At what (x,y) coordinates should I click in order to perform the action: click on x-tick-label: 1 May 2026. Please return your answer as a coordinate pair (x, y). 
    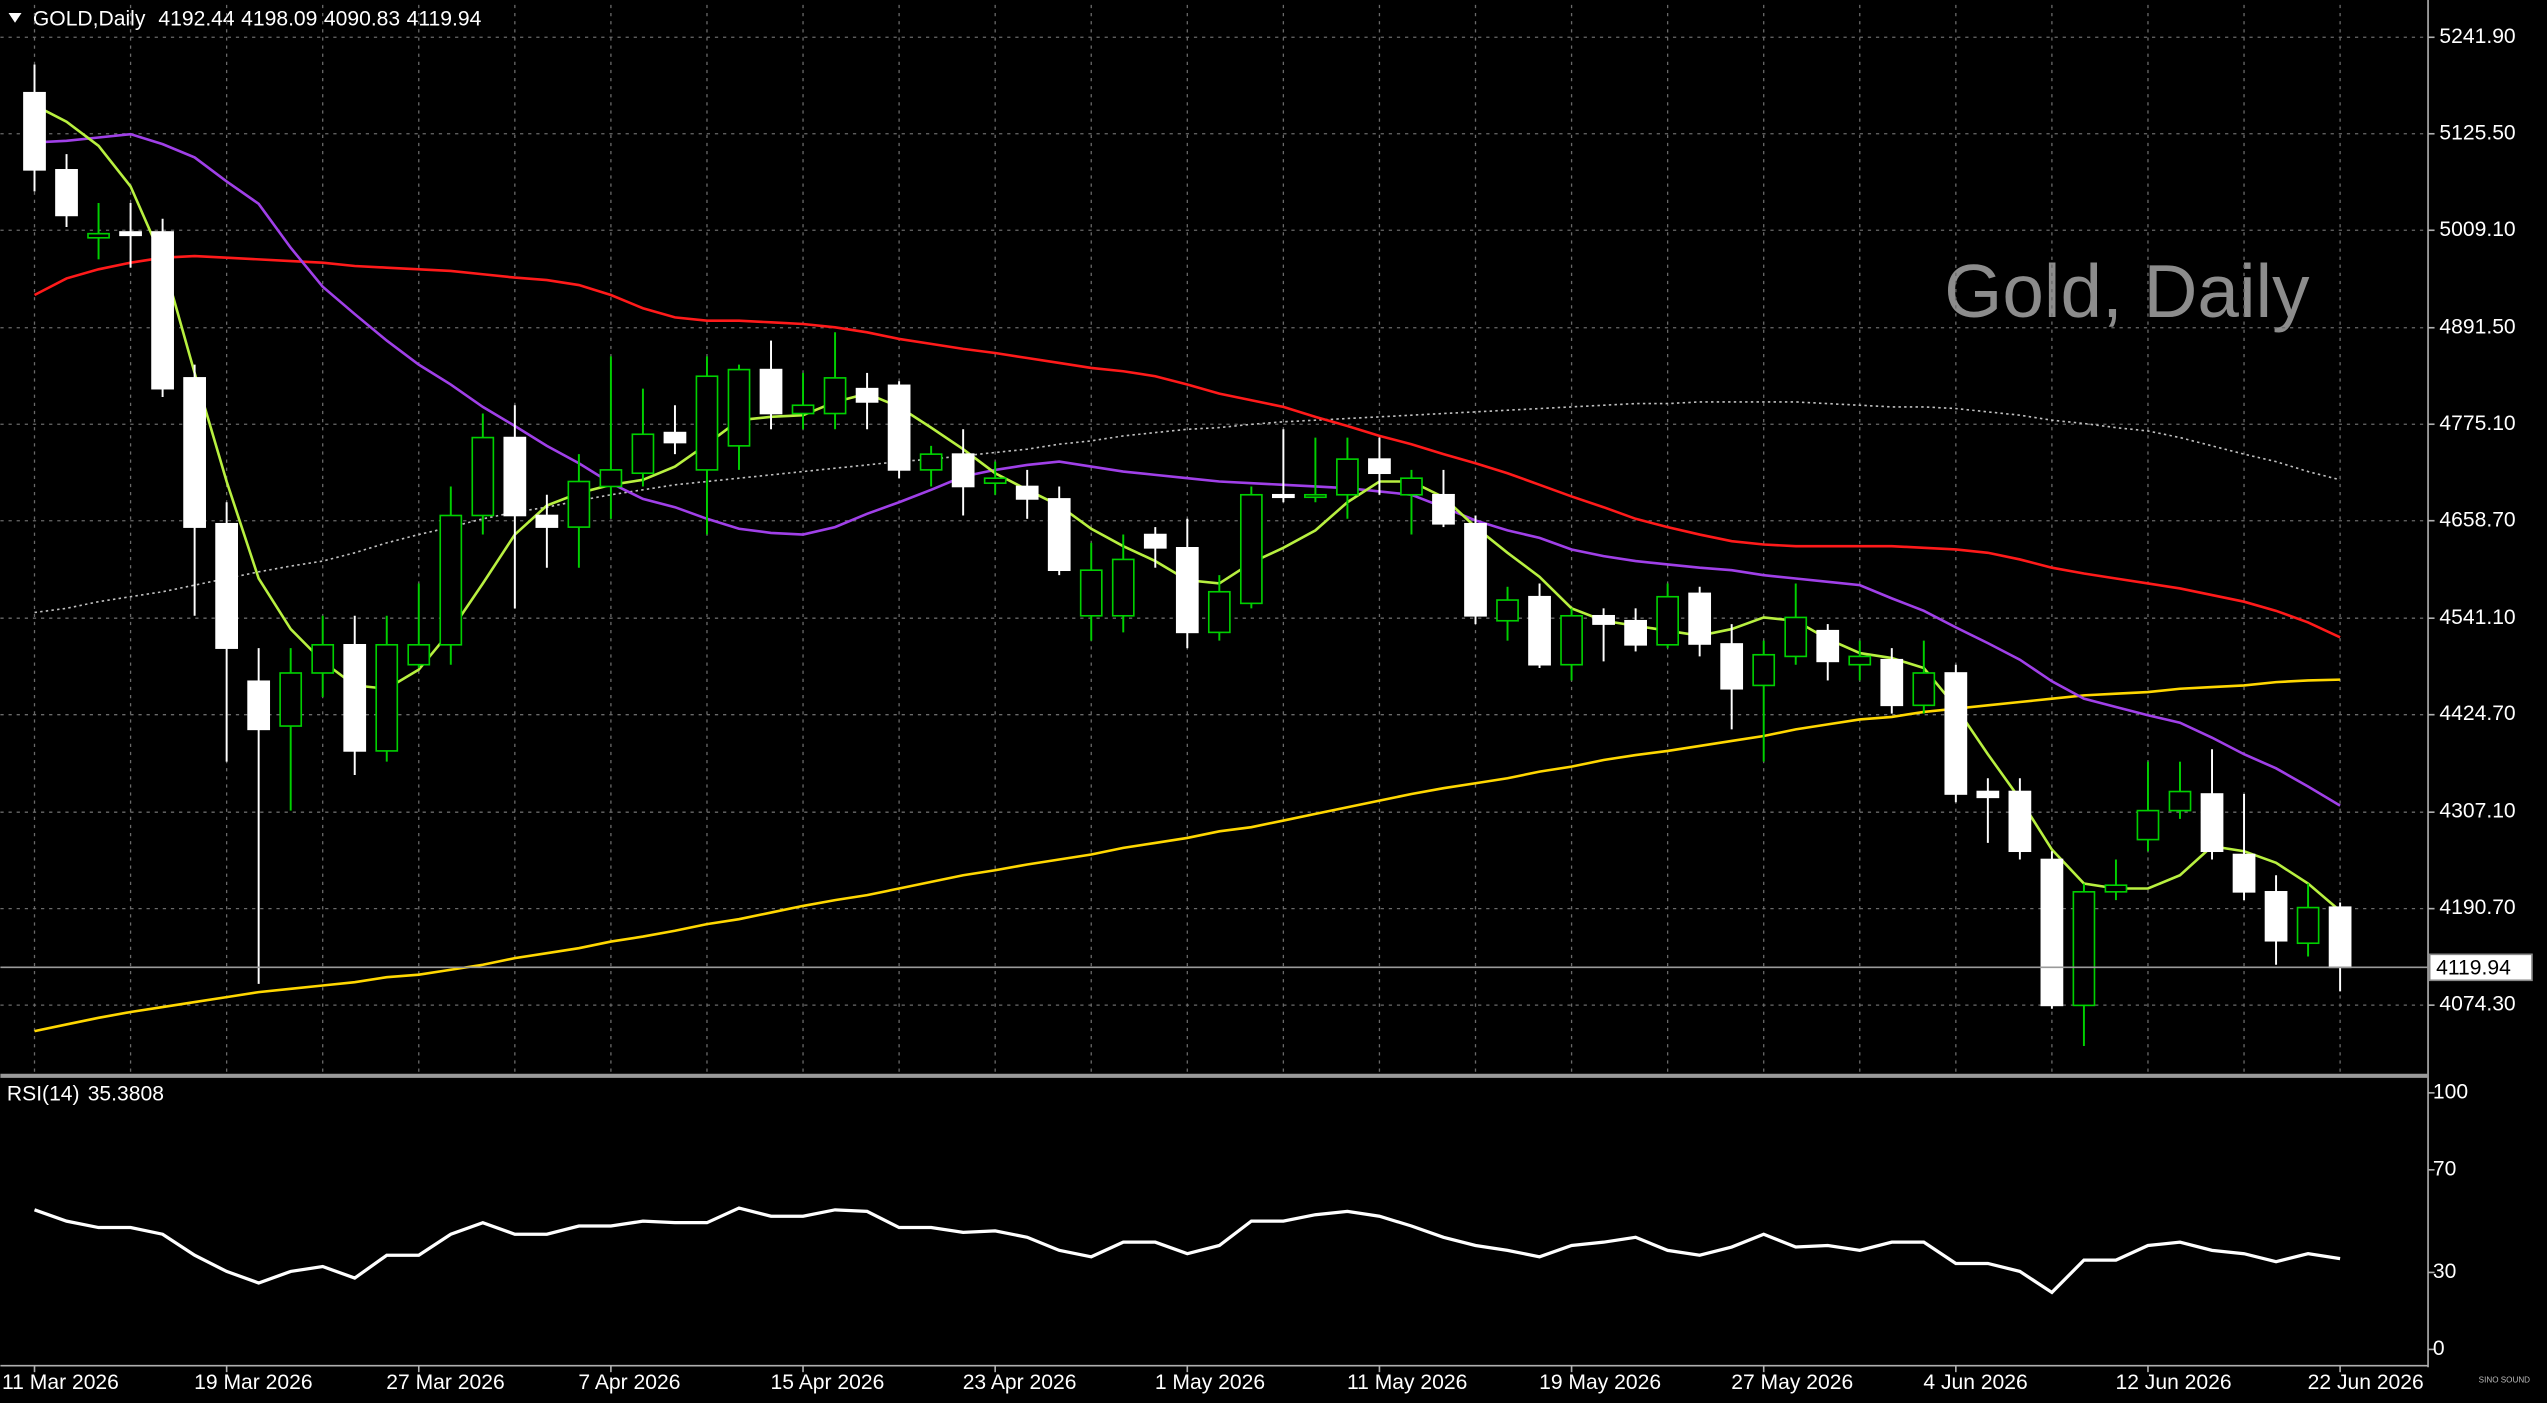
    Looking at the image, I should click on (1210, 1382).